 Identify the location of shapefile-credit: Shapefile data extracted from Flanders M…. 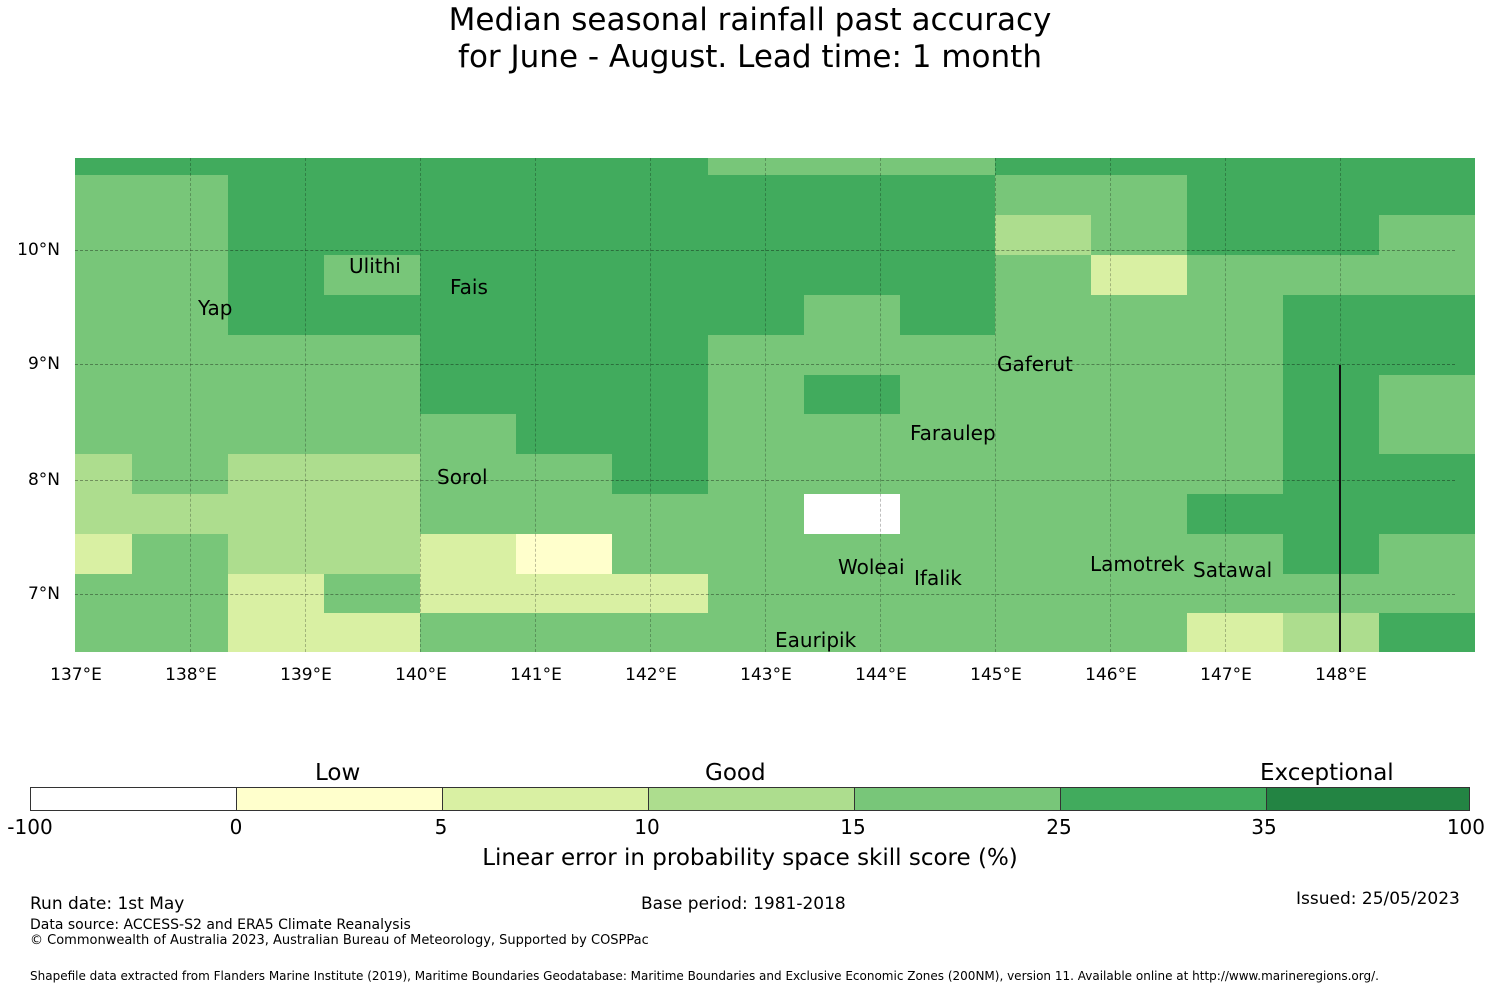
(704, 976).